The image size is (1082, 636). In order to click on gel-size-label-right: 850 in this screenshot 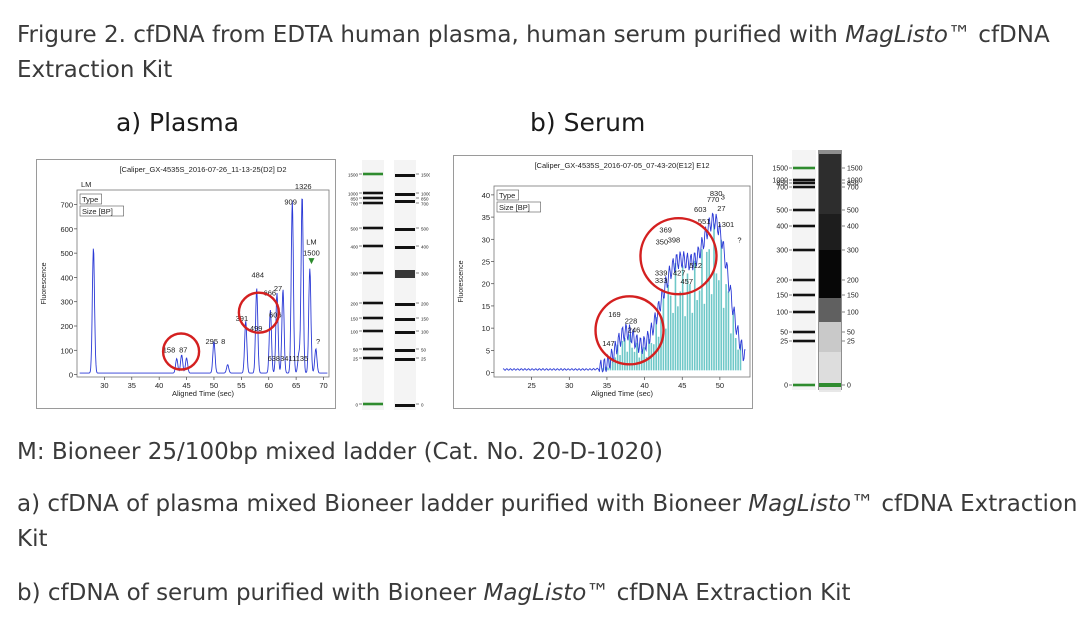, I will do `click(425, 199)`.